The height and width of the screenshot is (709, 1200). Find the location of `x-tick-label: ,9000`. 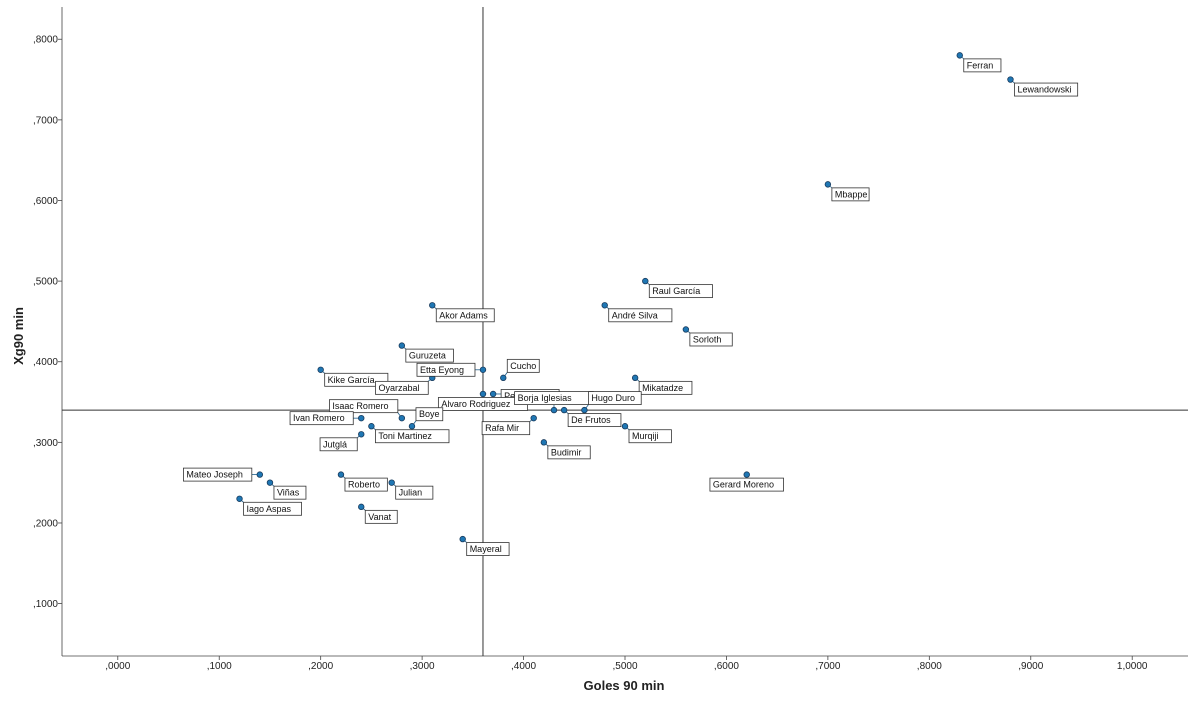

x-tick-label: ,9000 is located at coordinates (1030, 666).